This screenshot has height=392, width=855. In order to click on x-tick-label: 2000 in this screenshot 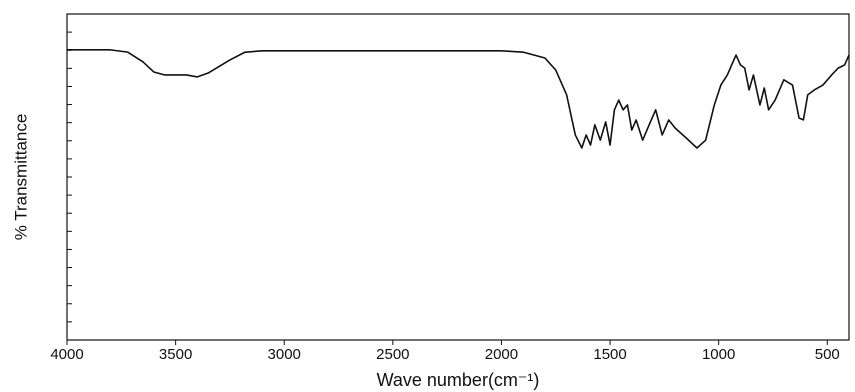, I will do `click(501, 354)`.